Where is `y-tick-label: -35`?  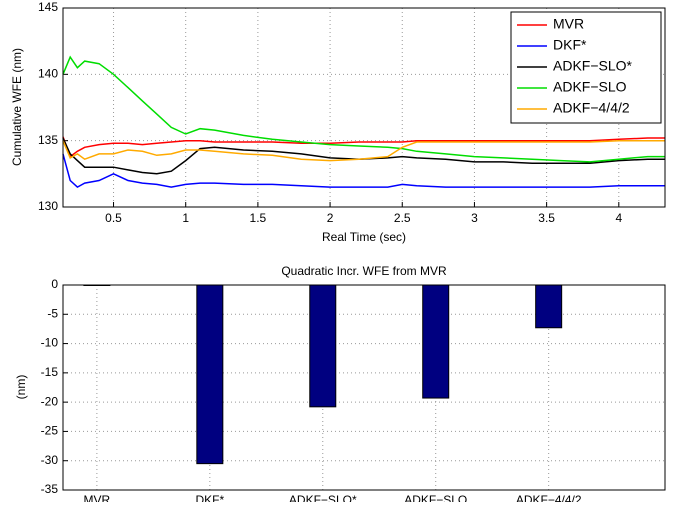 y-tick-label: -35 is located at coordinates (50, 489).